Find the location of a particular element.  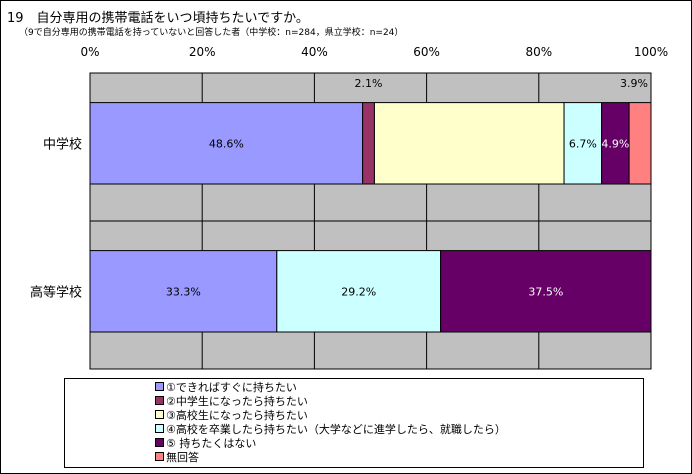

category-label: 高等学校 is located at coordinates (56, 292).